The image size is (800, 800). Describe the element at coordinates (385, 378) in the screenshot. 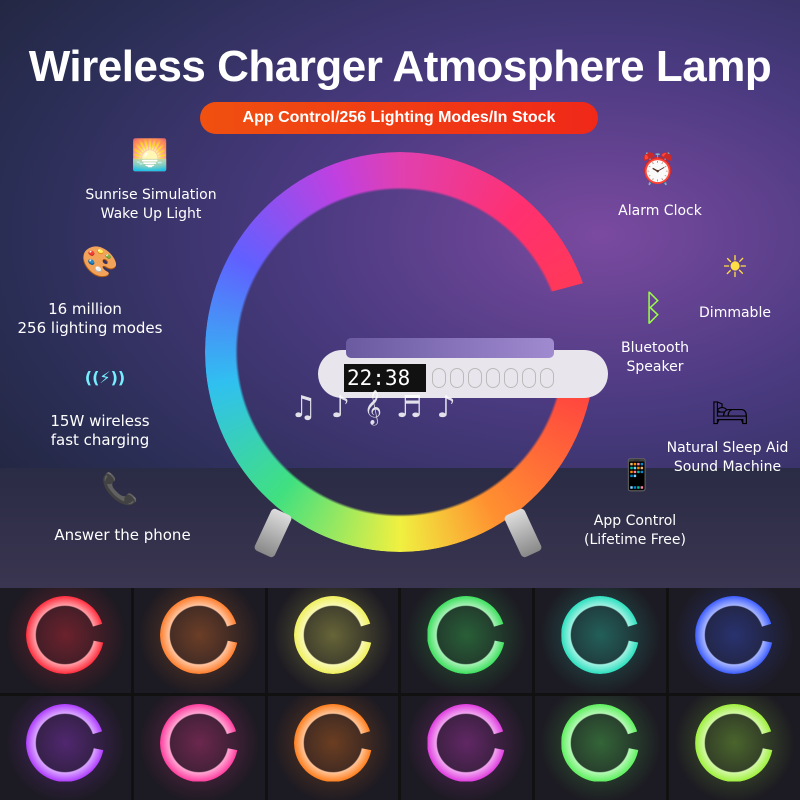

I see `clock-display: 22:38` at that location.